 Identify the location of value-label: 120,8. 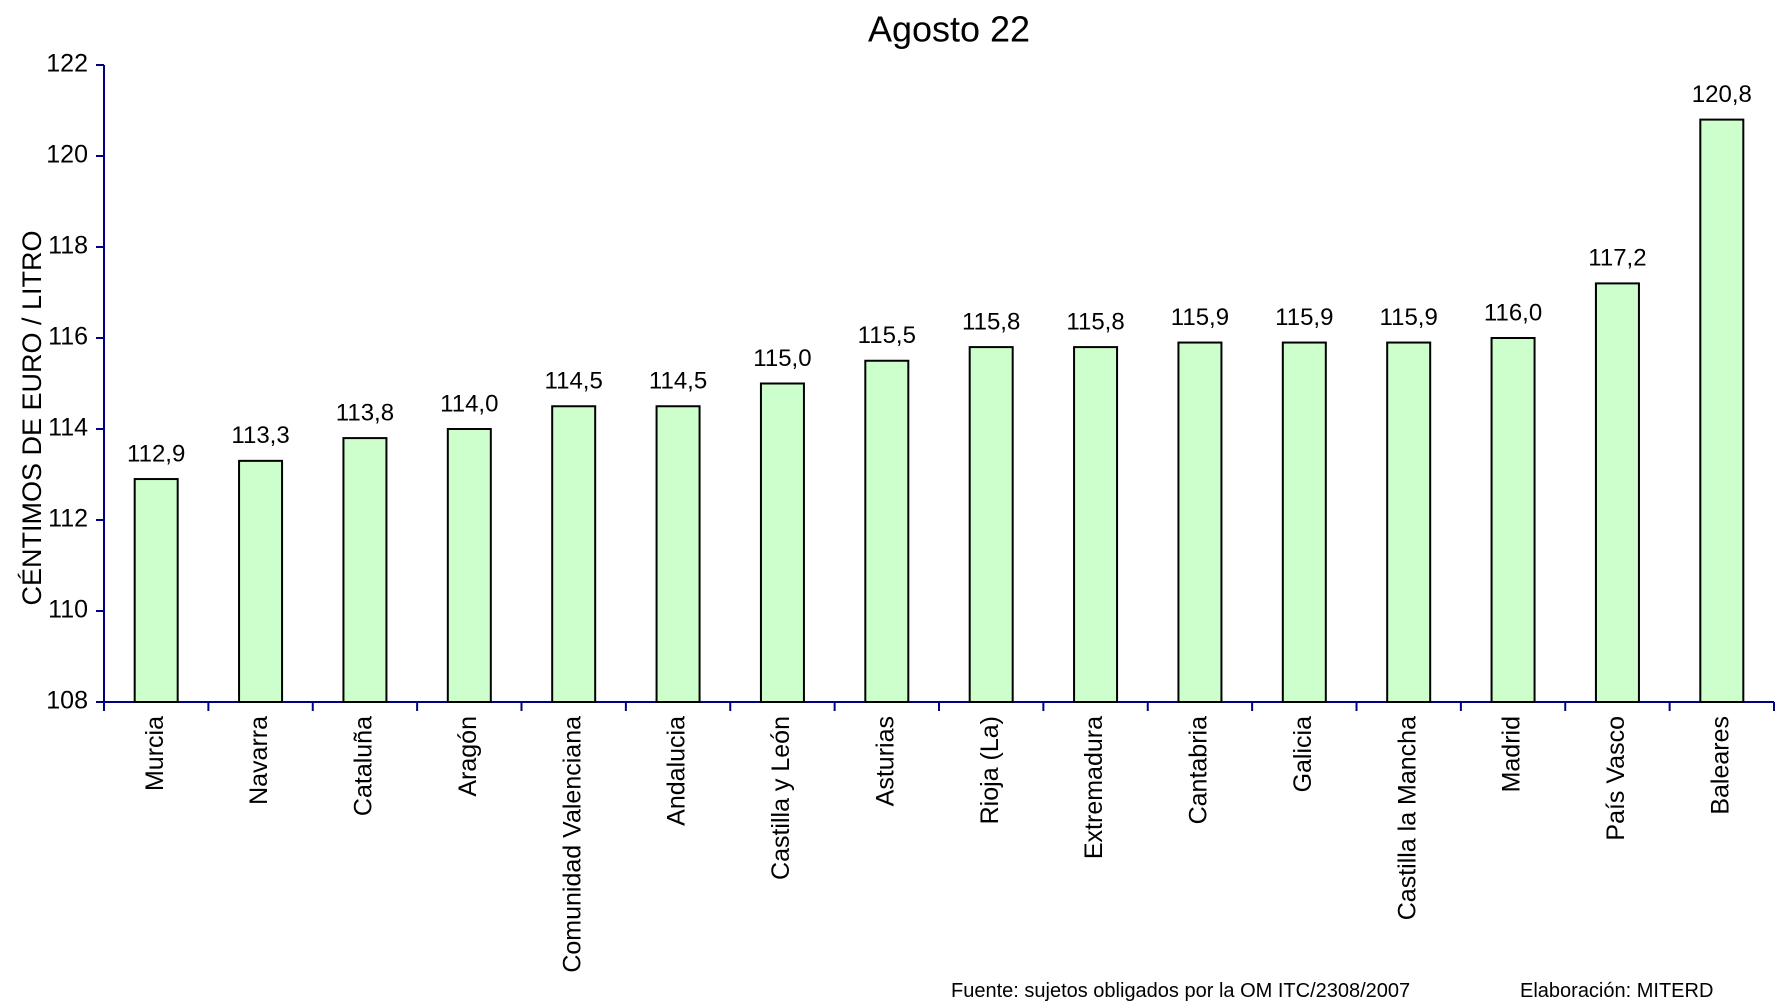
(1722, 94).